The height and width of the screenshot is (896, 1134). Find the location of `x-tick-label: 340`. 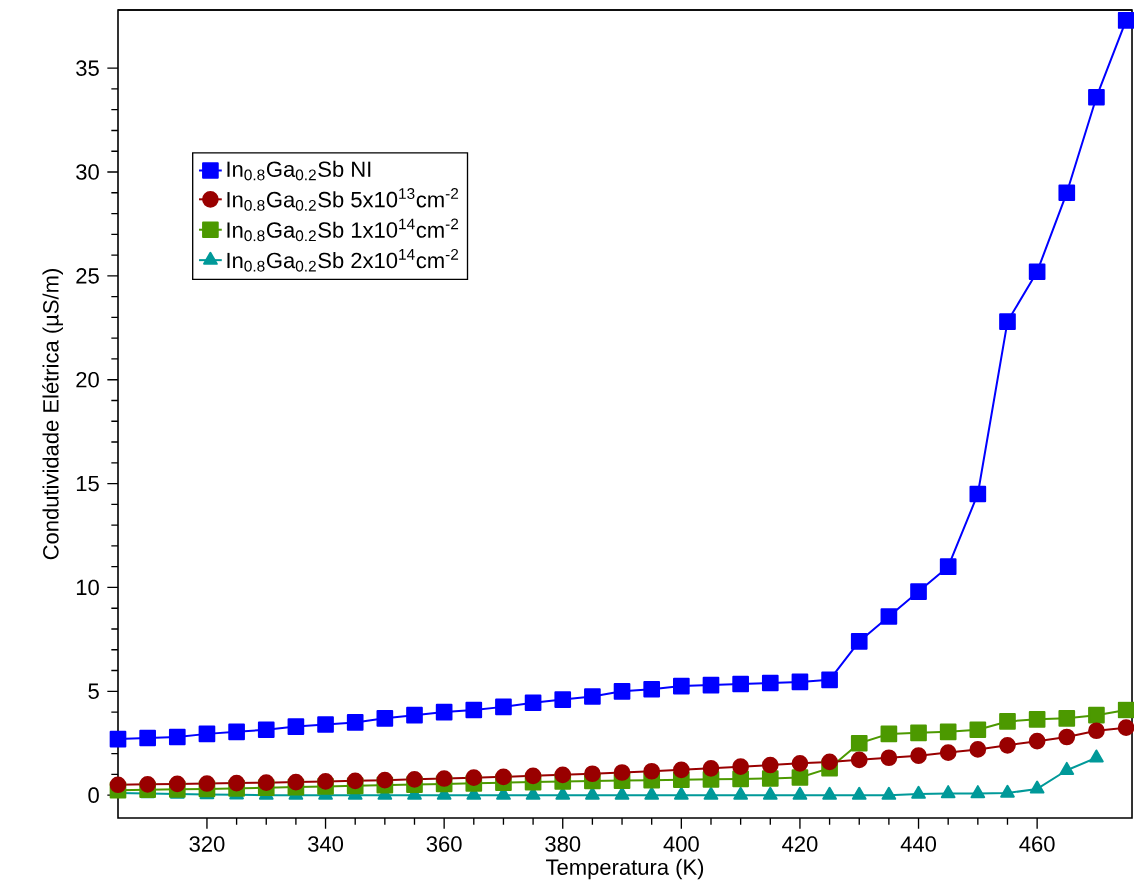

x-tick-label: 340 is located at coordinates (326, 844).